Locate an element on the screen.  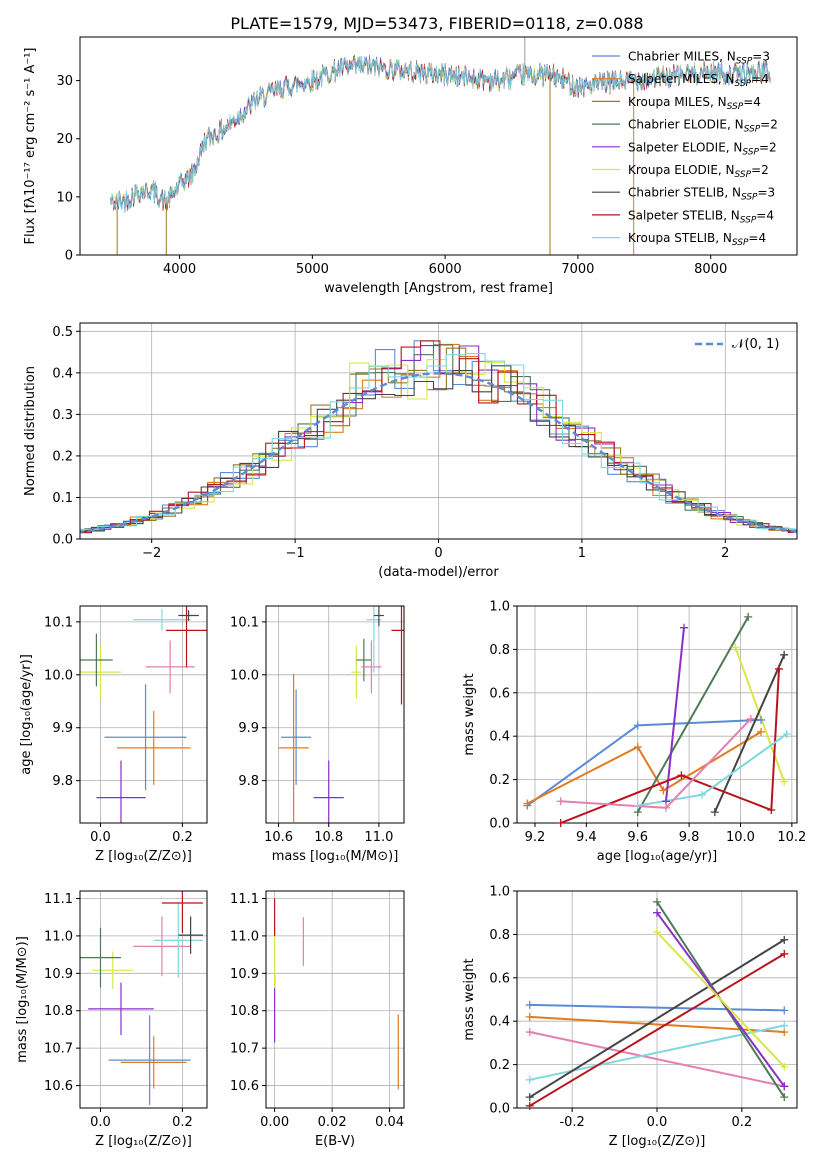
weight-line-pink is located at coordinates (657, 1059).